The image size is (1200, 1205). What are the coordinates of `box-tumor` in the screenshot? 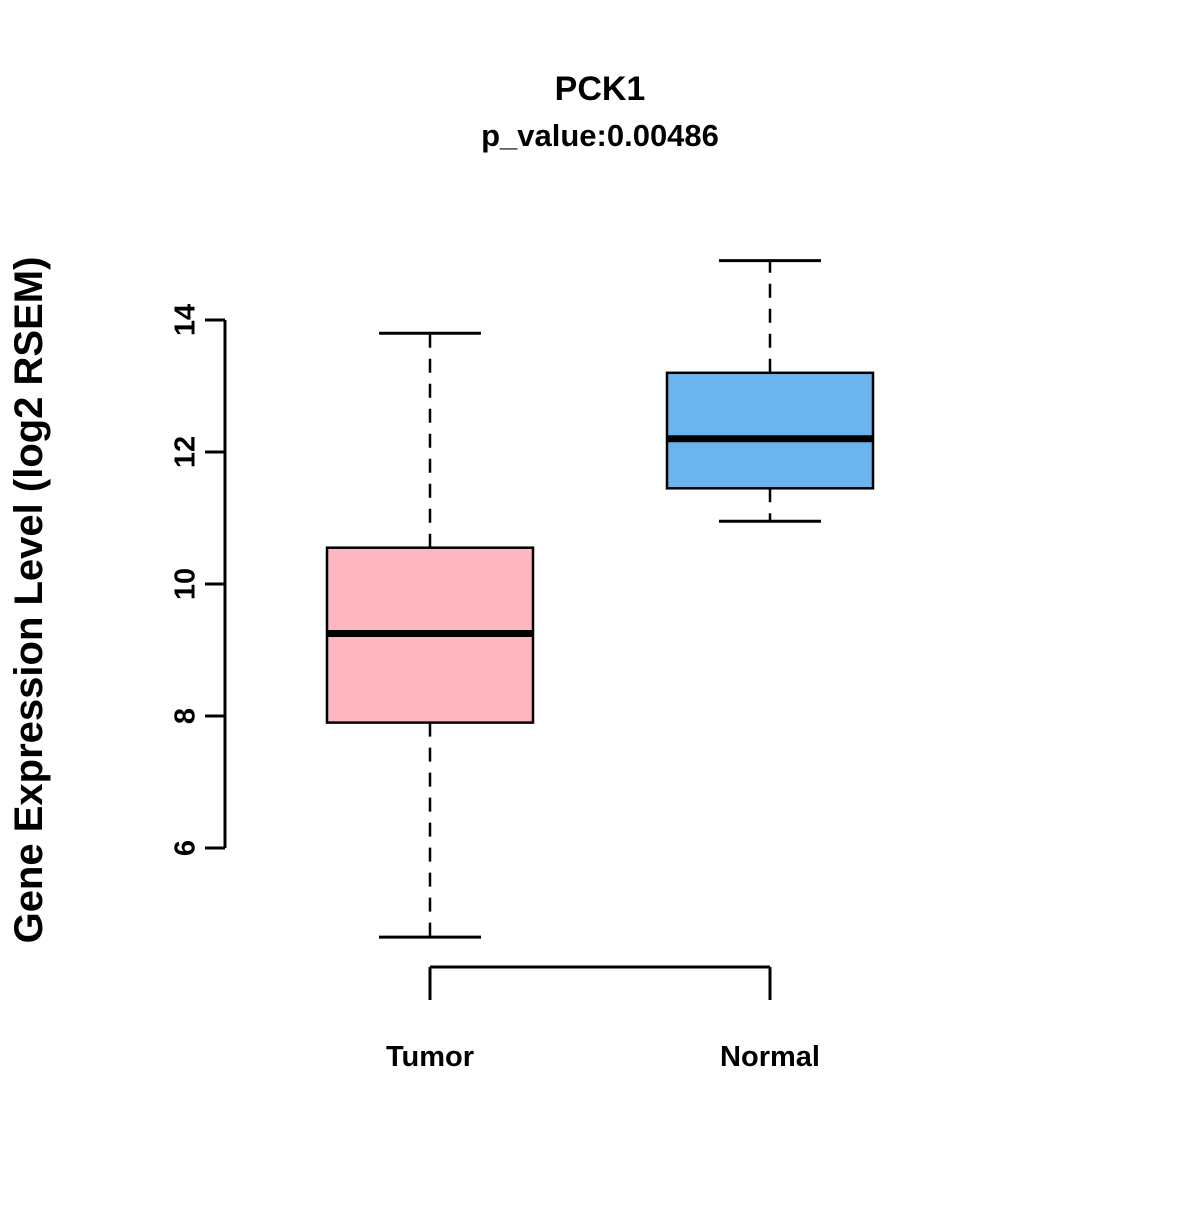 It's located at (430, 635).